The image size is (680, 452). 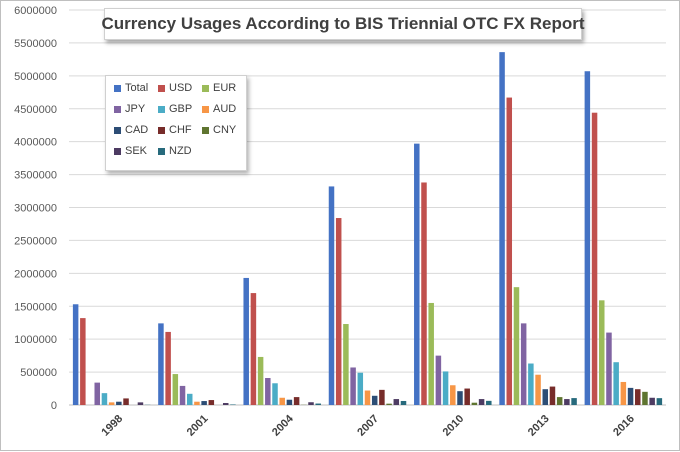 I want to click on bar-chf-2007, so click(x=382, y=397).